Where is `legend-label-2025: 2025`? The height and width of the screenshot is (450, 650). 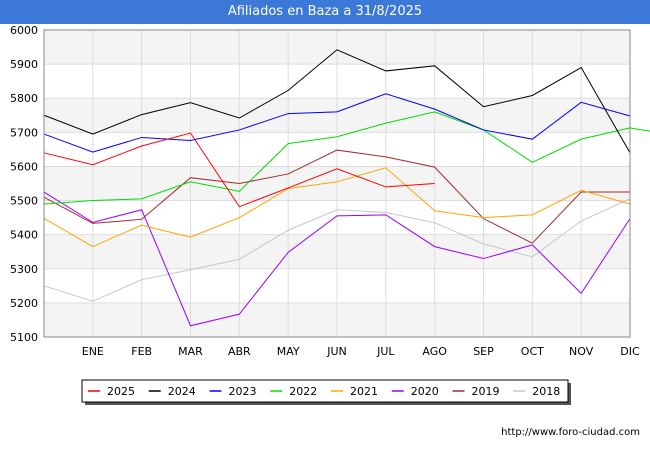
legend-label-2025: 2025 is located at coordinates (121, 391).